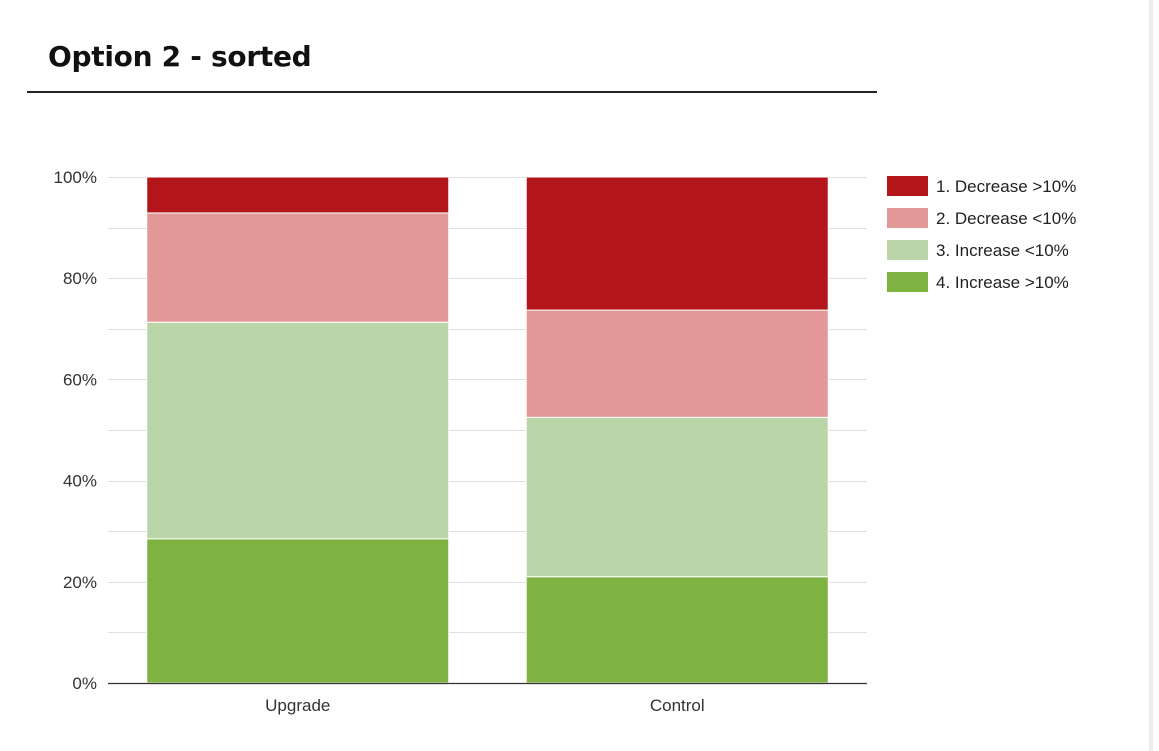  Describe the element at coordinates (1002, 282) in the screenshot. I see `legend-label: 4. Increase >10%` at that location.